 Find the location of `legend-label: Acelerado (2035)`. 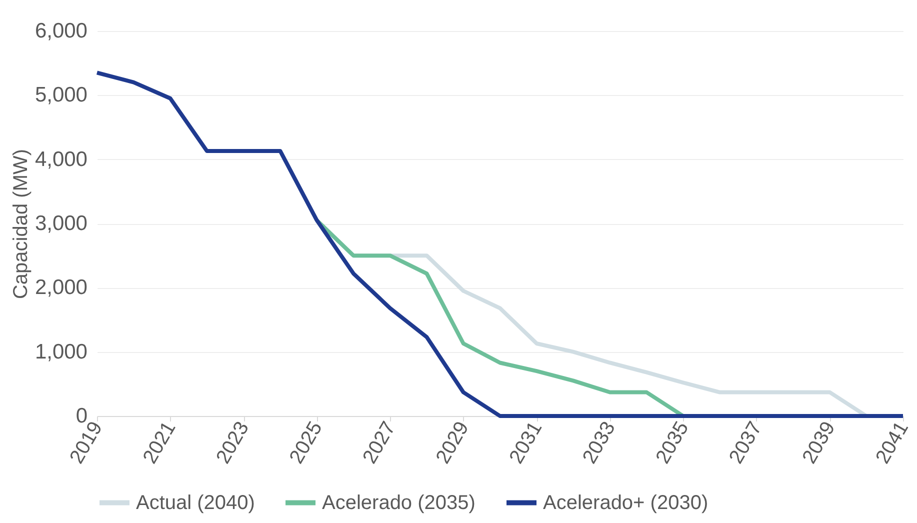

legend-label: Acelerado (2035) is located at coordinates (399, 503).